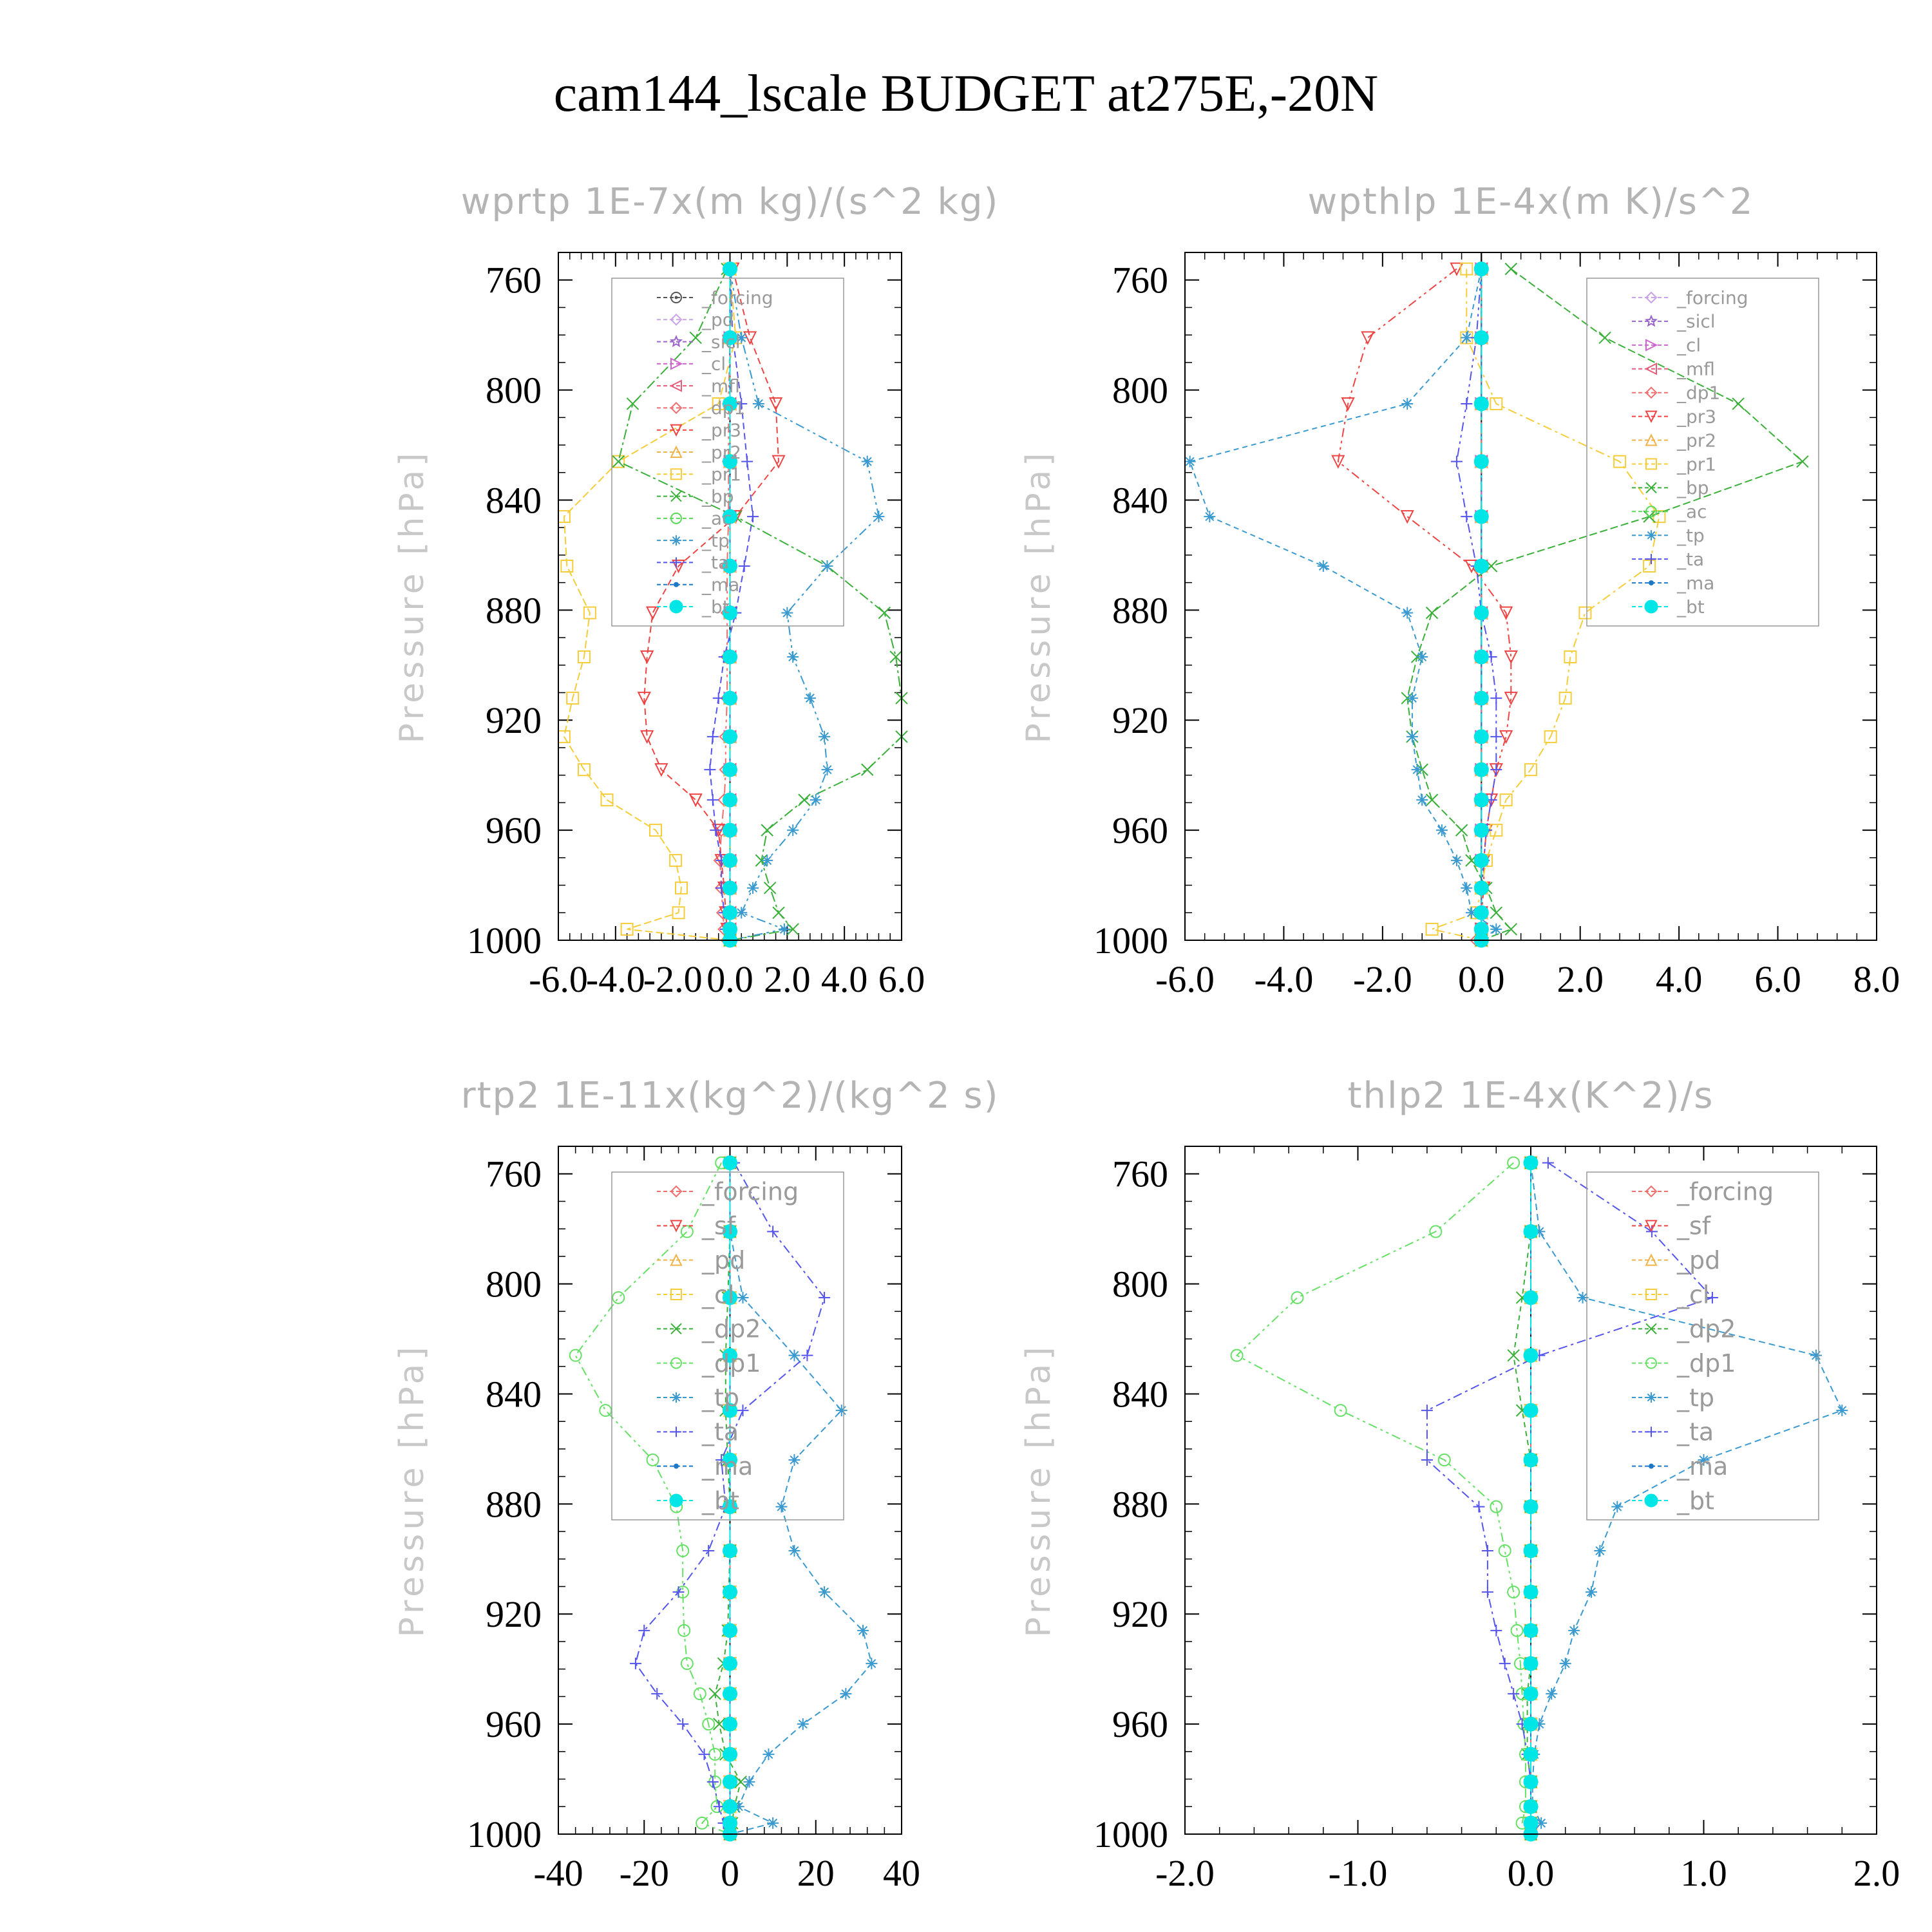 The image size is (1932, 1932). Describe the element at coordinates (514, 1614) in the screenshot. I see `y-tick-label: 920` at that location.